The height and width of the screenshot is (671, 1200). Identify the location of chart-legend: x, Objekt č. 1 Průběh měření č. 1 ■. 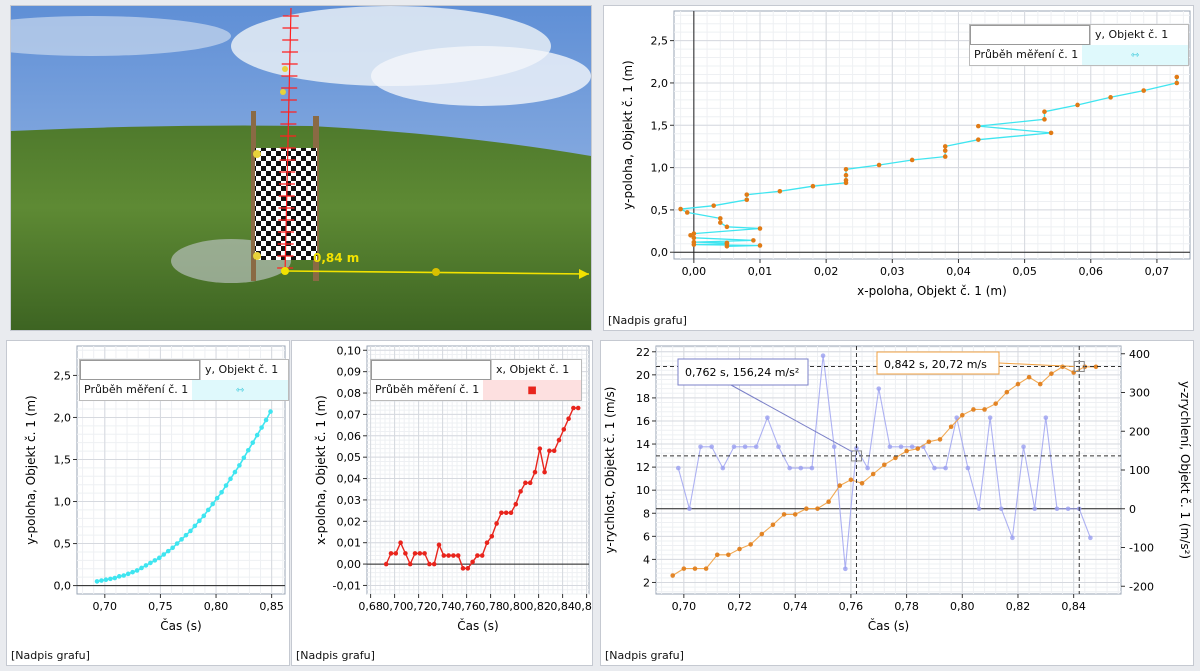
(476, 380).